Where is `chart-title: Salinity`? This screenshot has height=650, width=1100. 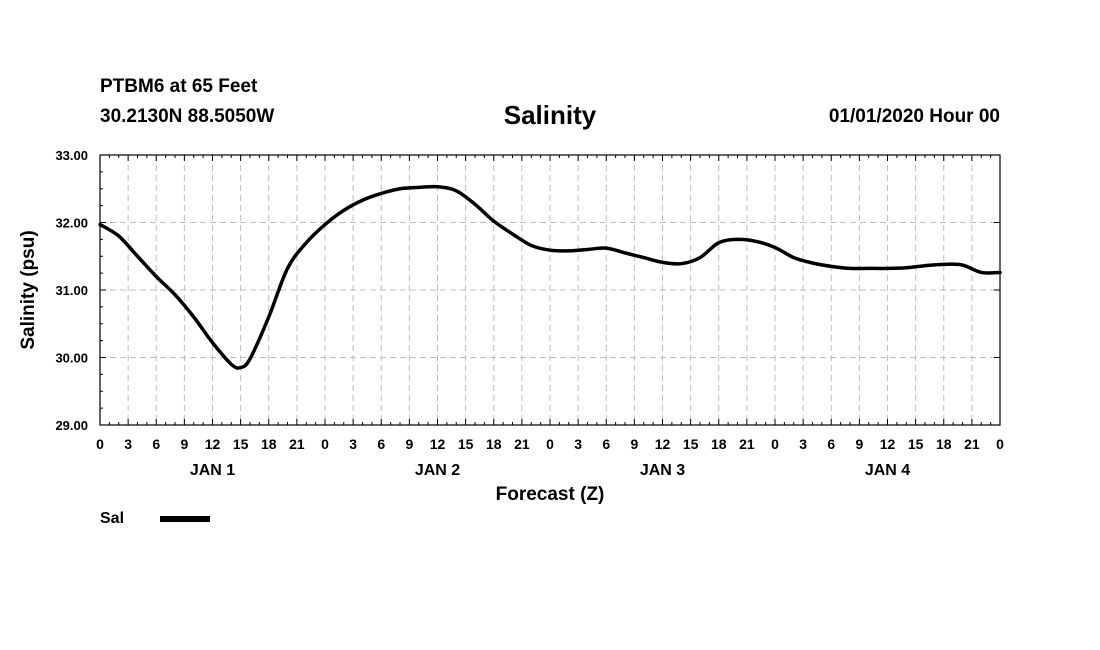 chart-title: Salinity is located at coordinates (550, 115).